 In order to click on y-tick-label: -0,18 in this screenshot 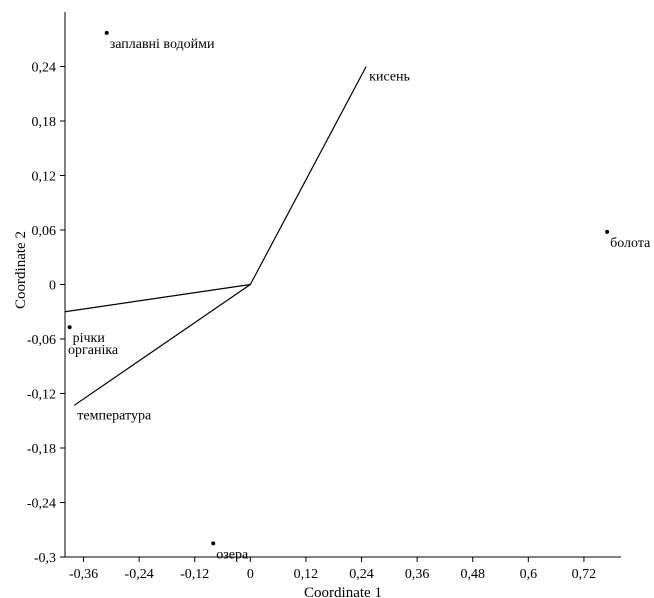, I will do `click(41, 449)`.